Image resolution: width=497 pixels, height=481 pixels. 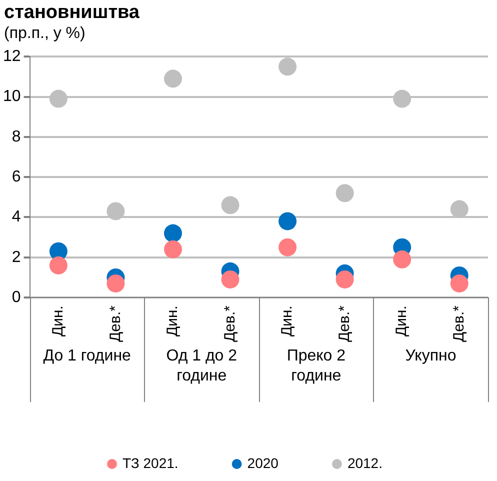 What do you see at coordinates (87, 355) in the screenshot?
I see `text: До 1 године` at bounding box center [87, 355].